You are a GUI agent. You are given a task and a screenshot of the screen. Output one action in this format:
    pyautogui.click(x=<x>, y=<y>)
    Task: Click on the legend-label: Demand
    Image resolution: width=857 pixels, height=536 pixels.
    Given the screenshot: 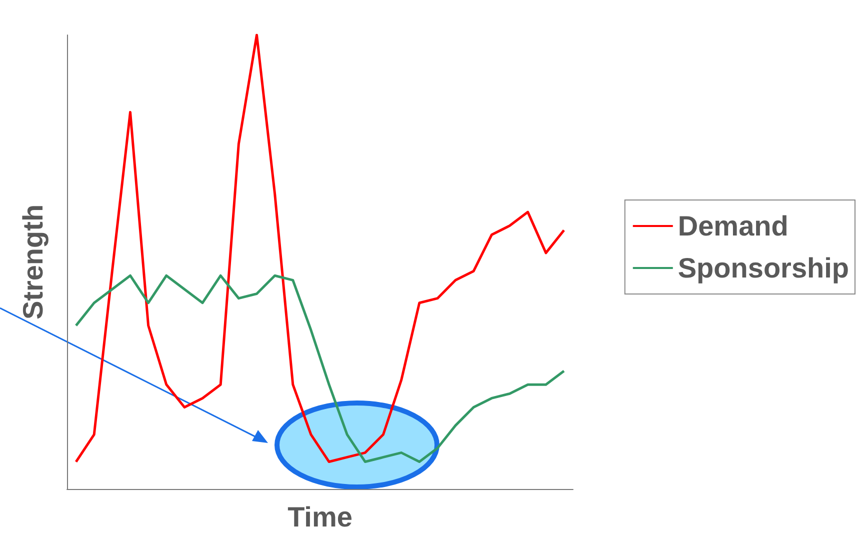 What is the action you would take?
    pyautogui.click(x=733, y=226)
    